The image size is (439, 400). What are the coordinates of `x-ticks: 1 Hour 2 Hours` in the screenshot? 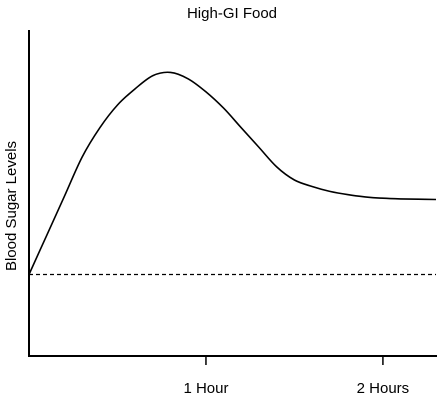 It's located at (296, 376).